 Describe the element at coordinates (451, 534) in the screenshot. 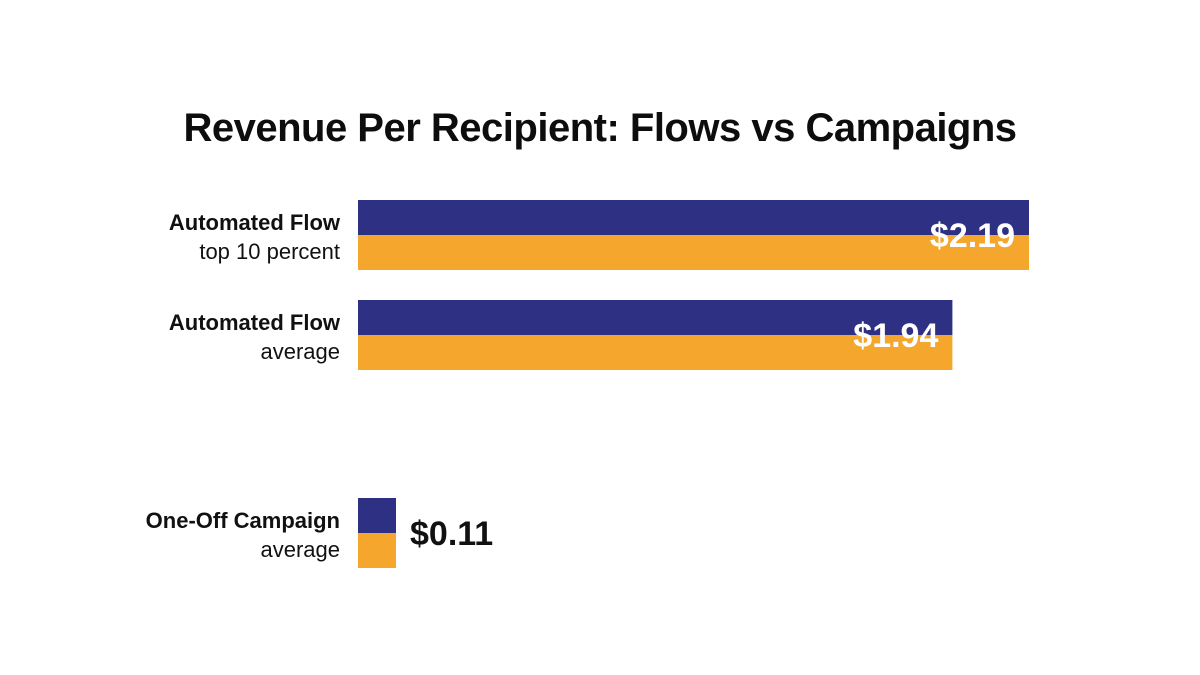

I see `value-label: $0.11` at that location.